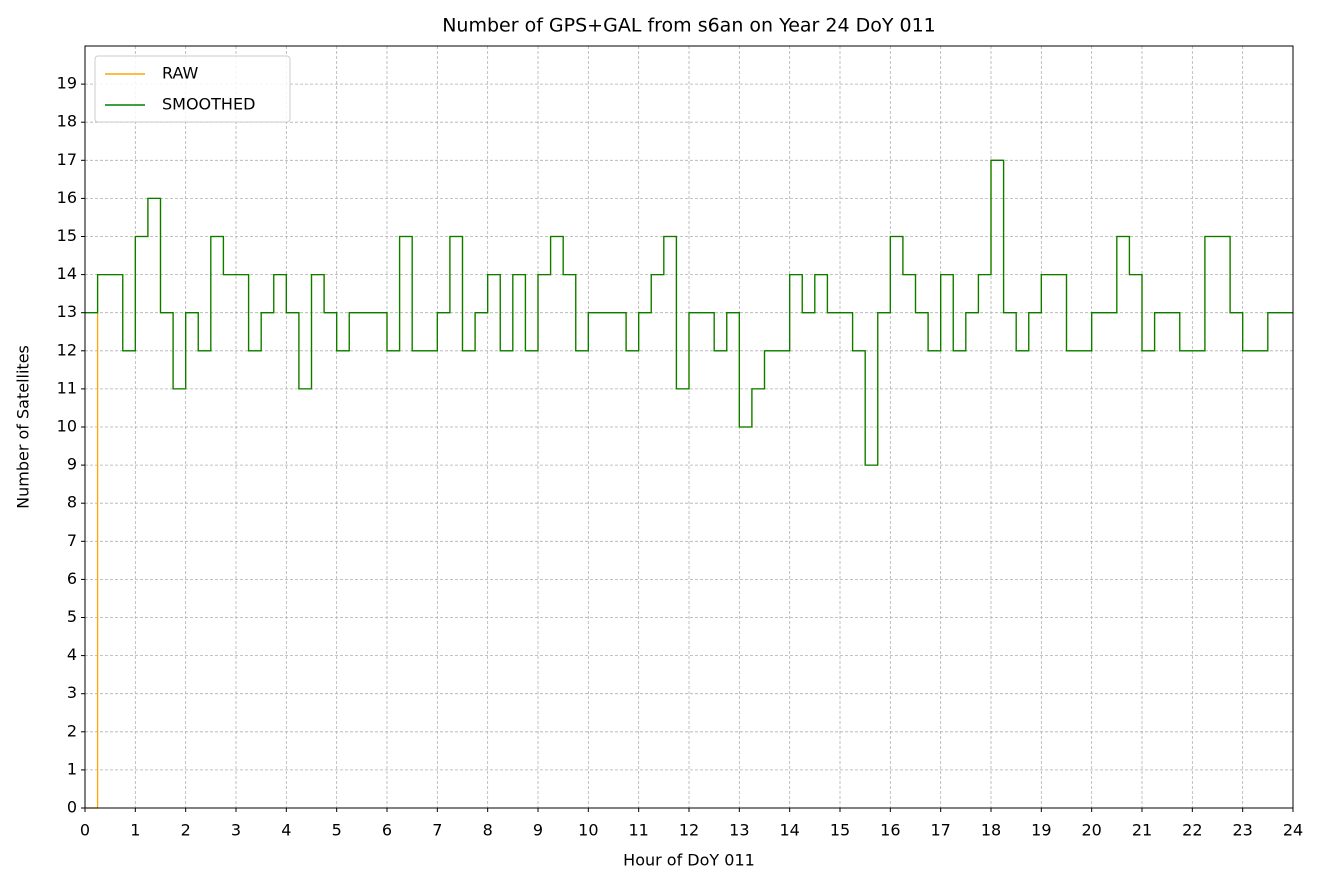 This screenshot has height=890, width=1321. Describe the element at coordinates (72, 654) in the screenshot. I see `y-tick-label: 4` at that location.